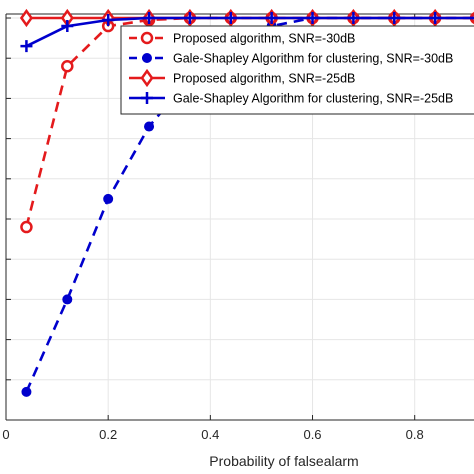 The image size is (474, 474). What do you see at coordinates (415, 434) in the screenshot?
I see `x-tick-label: 0.8` at bounding box center [415, 434].